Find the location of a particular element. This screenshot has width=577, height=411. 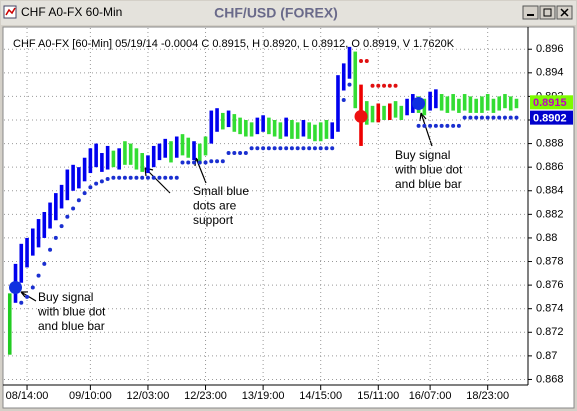

y-tick-label: 0.872 is located at coordinates (550, 332).